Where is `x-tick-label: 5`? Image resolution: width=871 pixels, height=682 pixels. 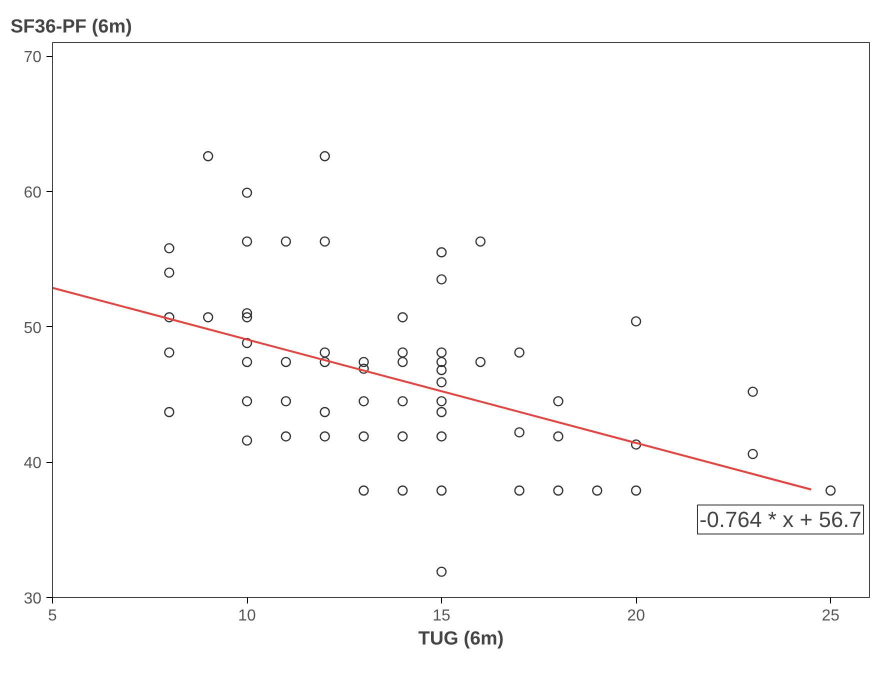
x-tick-label: 5 is located at coordinates (53, 616).